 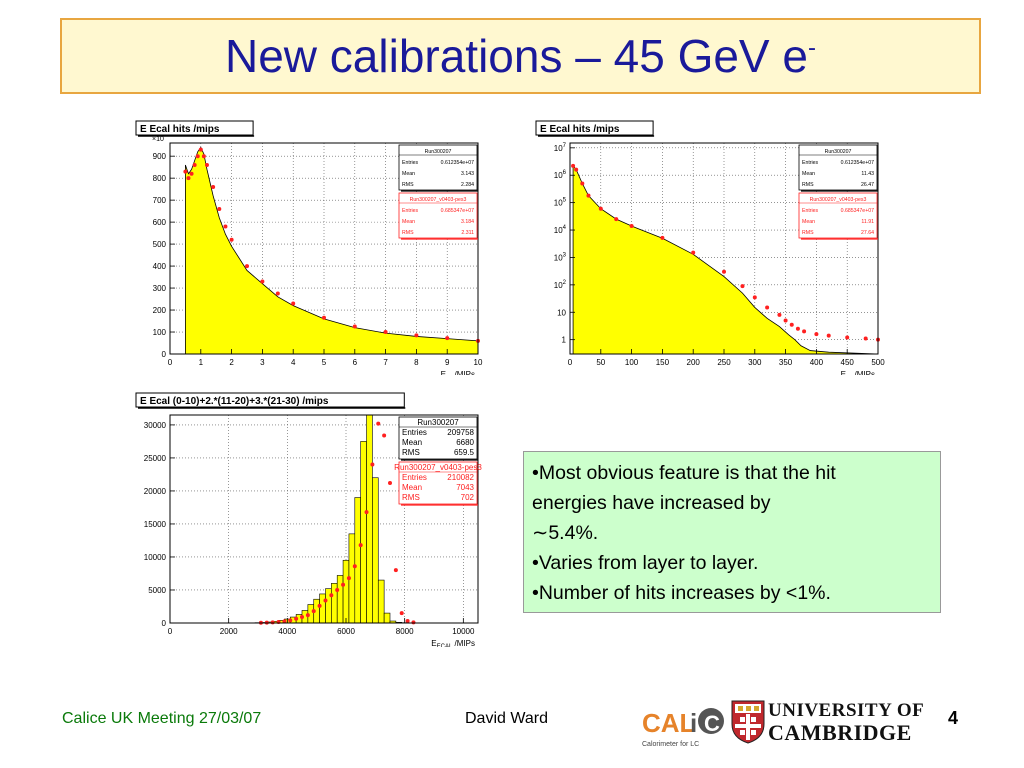 I want to click on y-tick-label: 10⁴, so click(x=560, y=230).